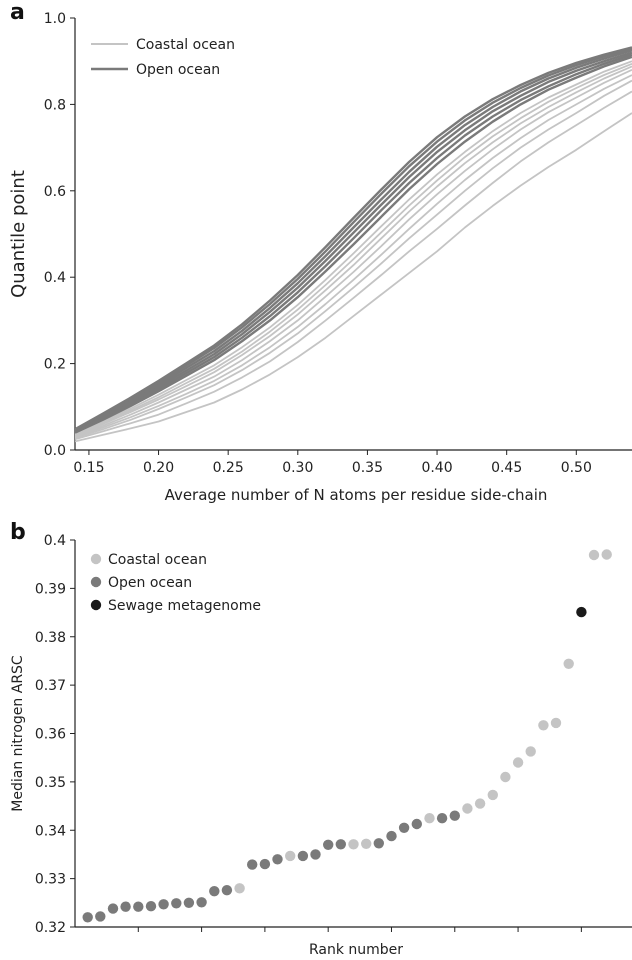  I want to click on x-tick-label: 0.30, so click(297, 468).